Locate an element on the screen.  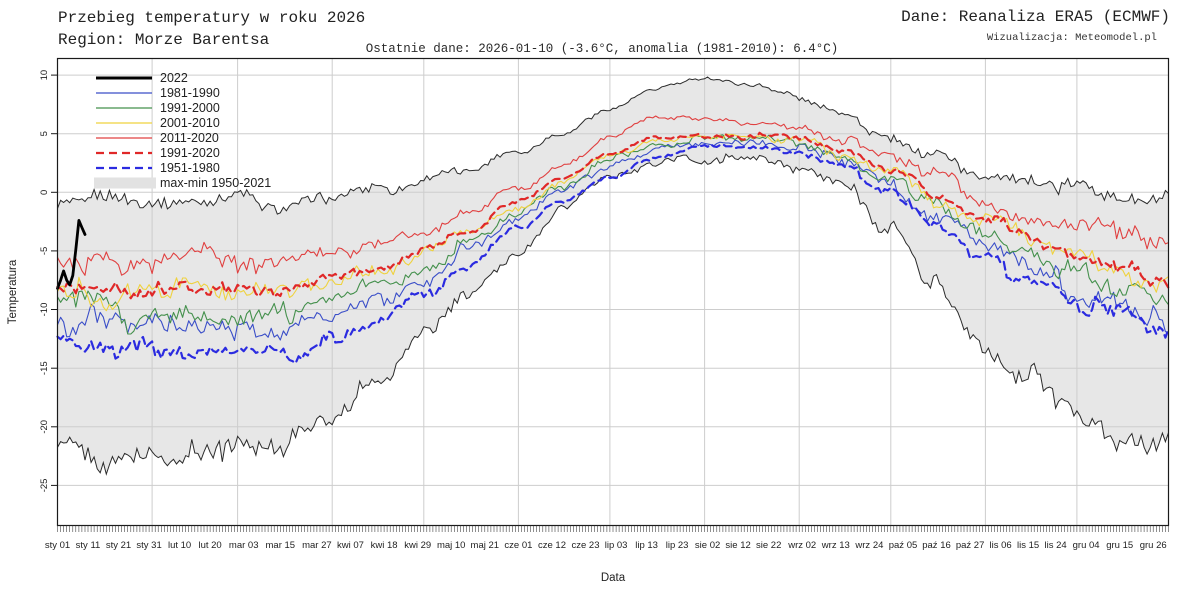
y-tick-label: -15 is located at coordinates (44, 368).